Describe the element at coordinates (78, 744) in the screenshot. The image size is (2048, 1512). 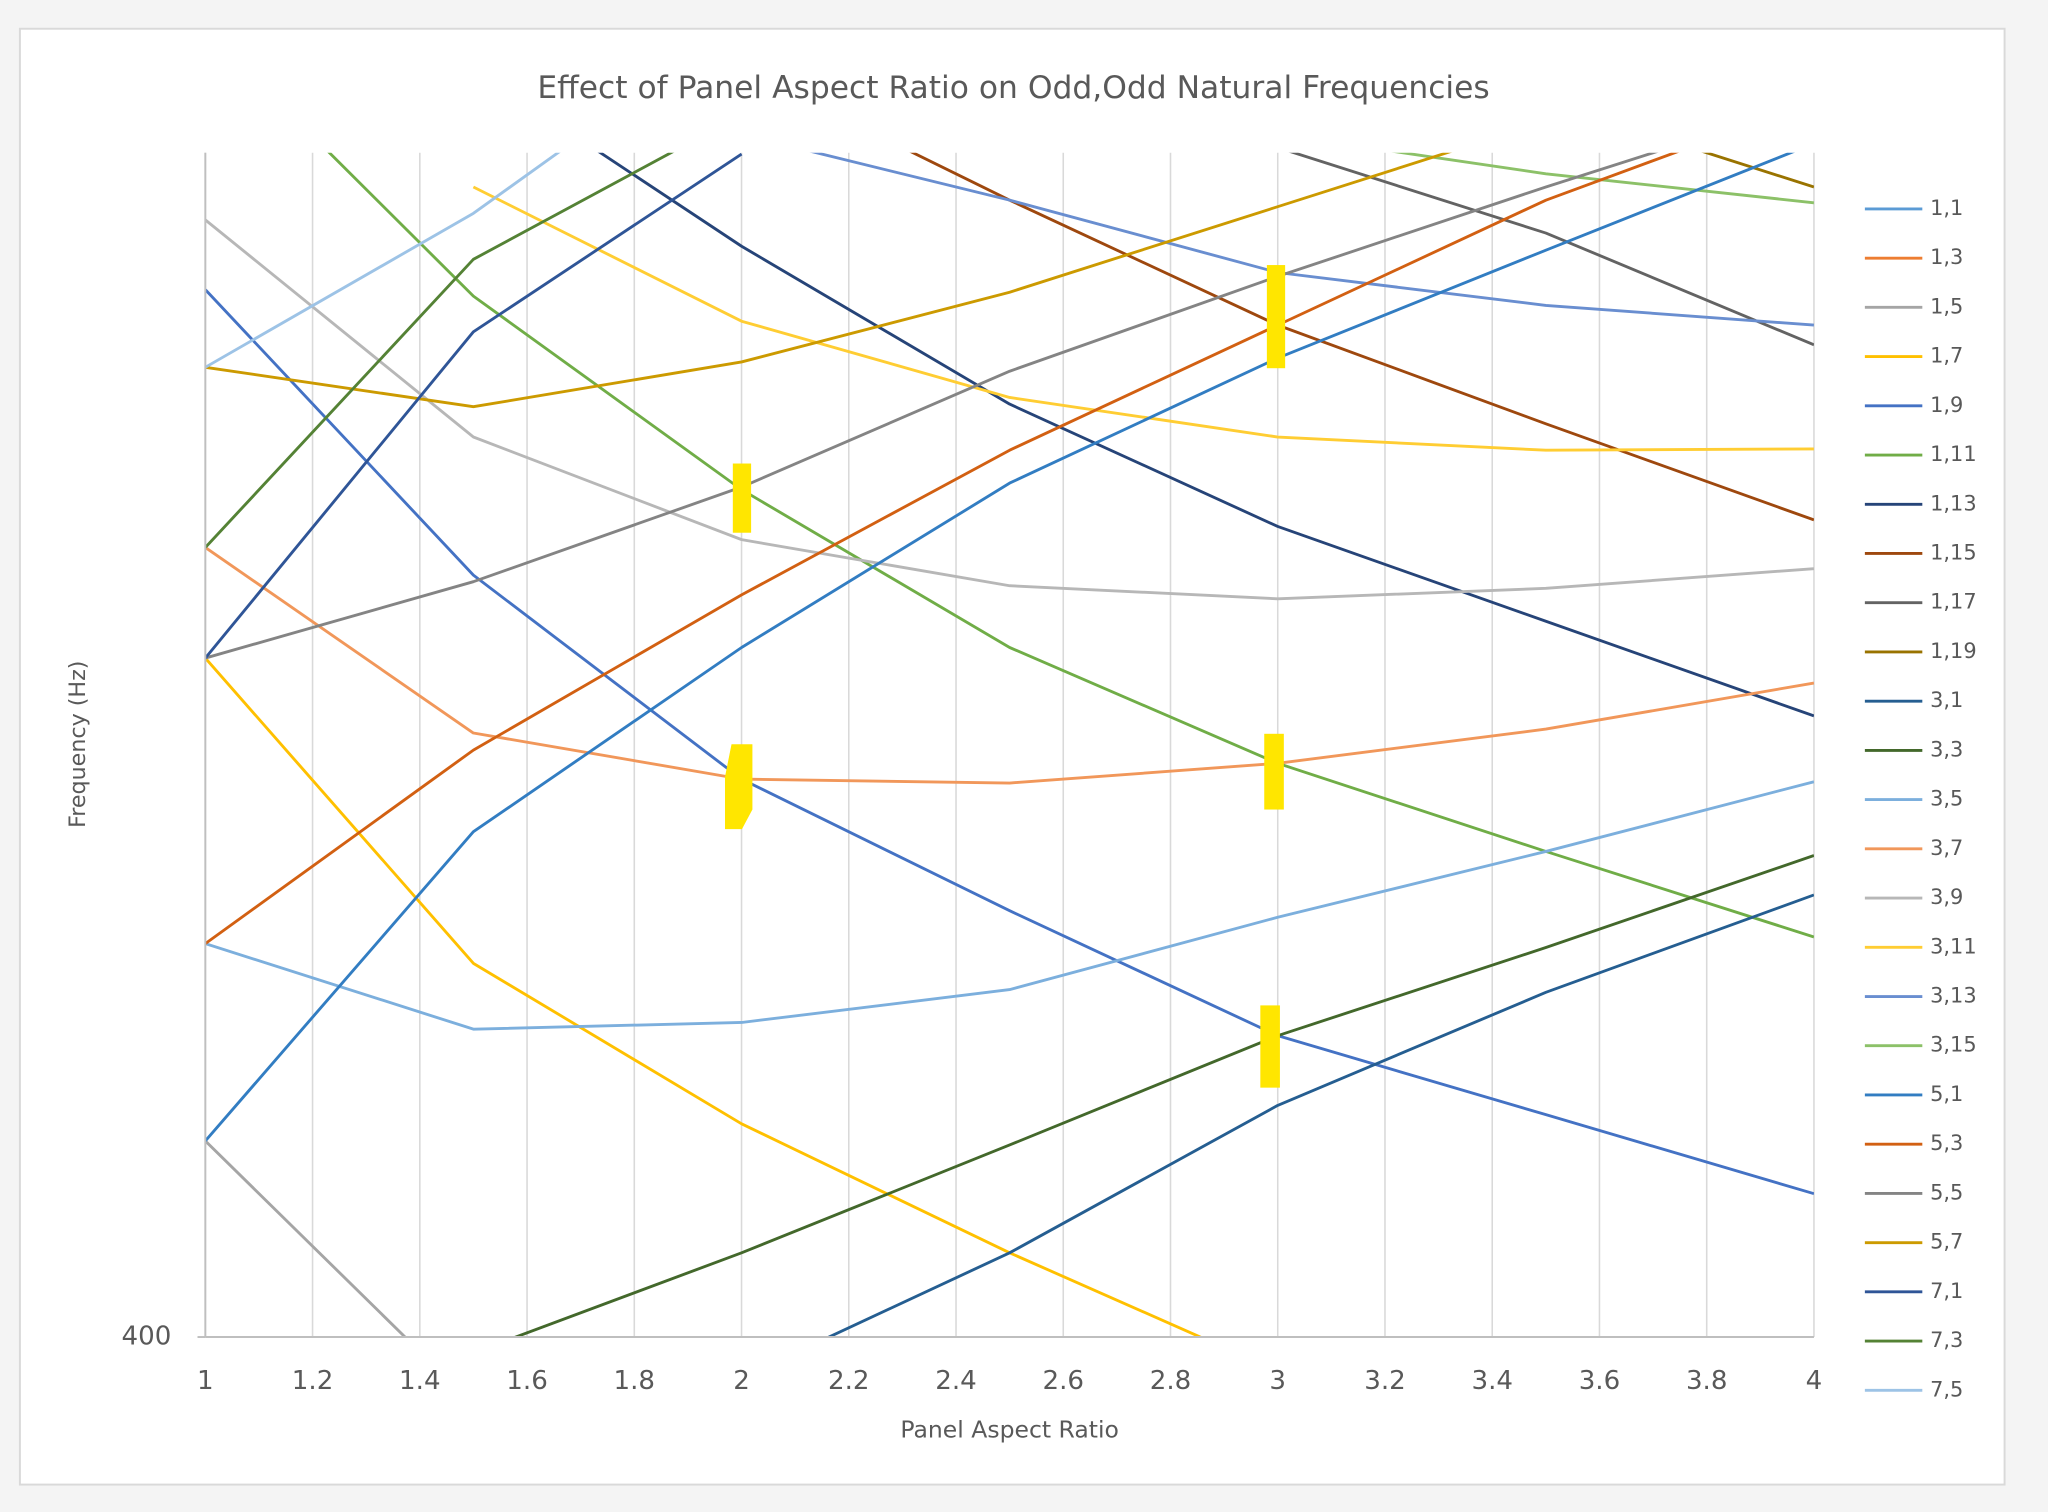
I see `y-axis-label: Frequency (Hz)` at that location.